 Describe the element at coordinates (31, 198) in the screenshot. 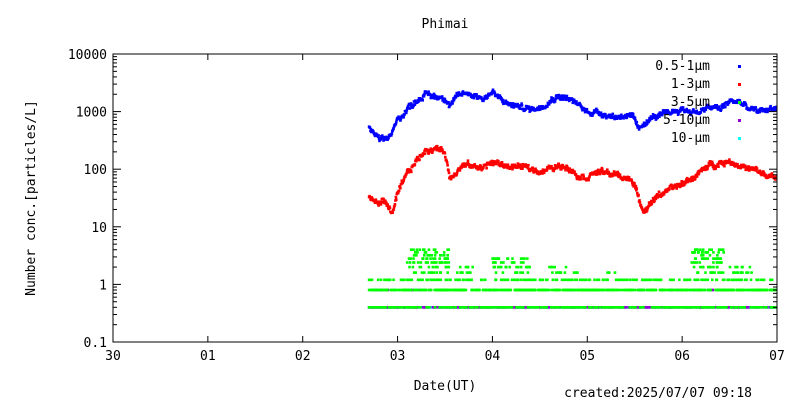

I see `y-axis-label: Number conc.[particles/L]` at that location.